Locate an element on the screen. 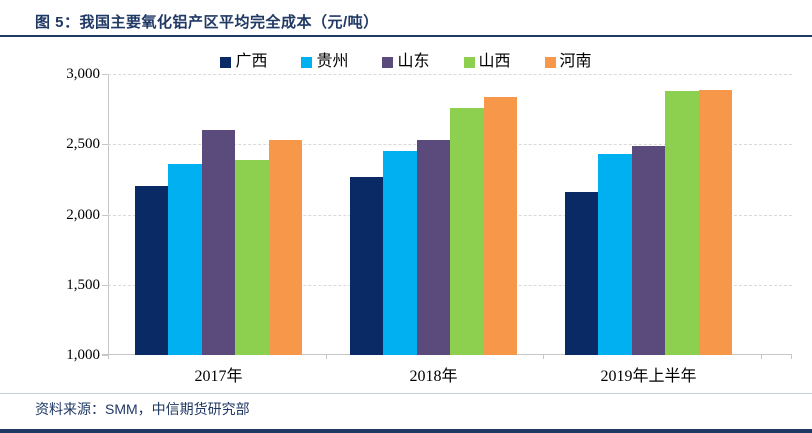  legend-label: 贵州 is located at coordinates (332, 61).